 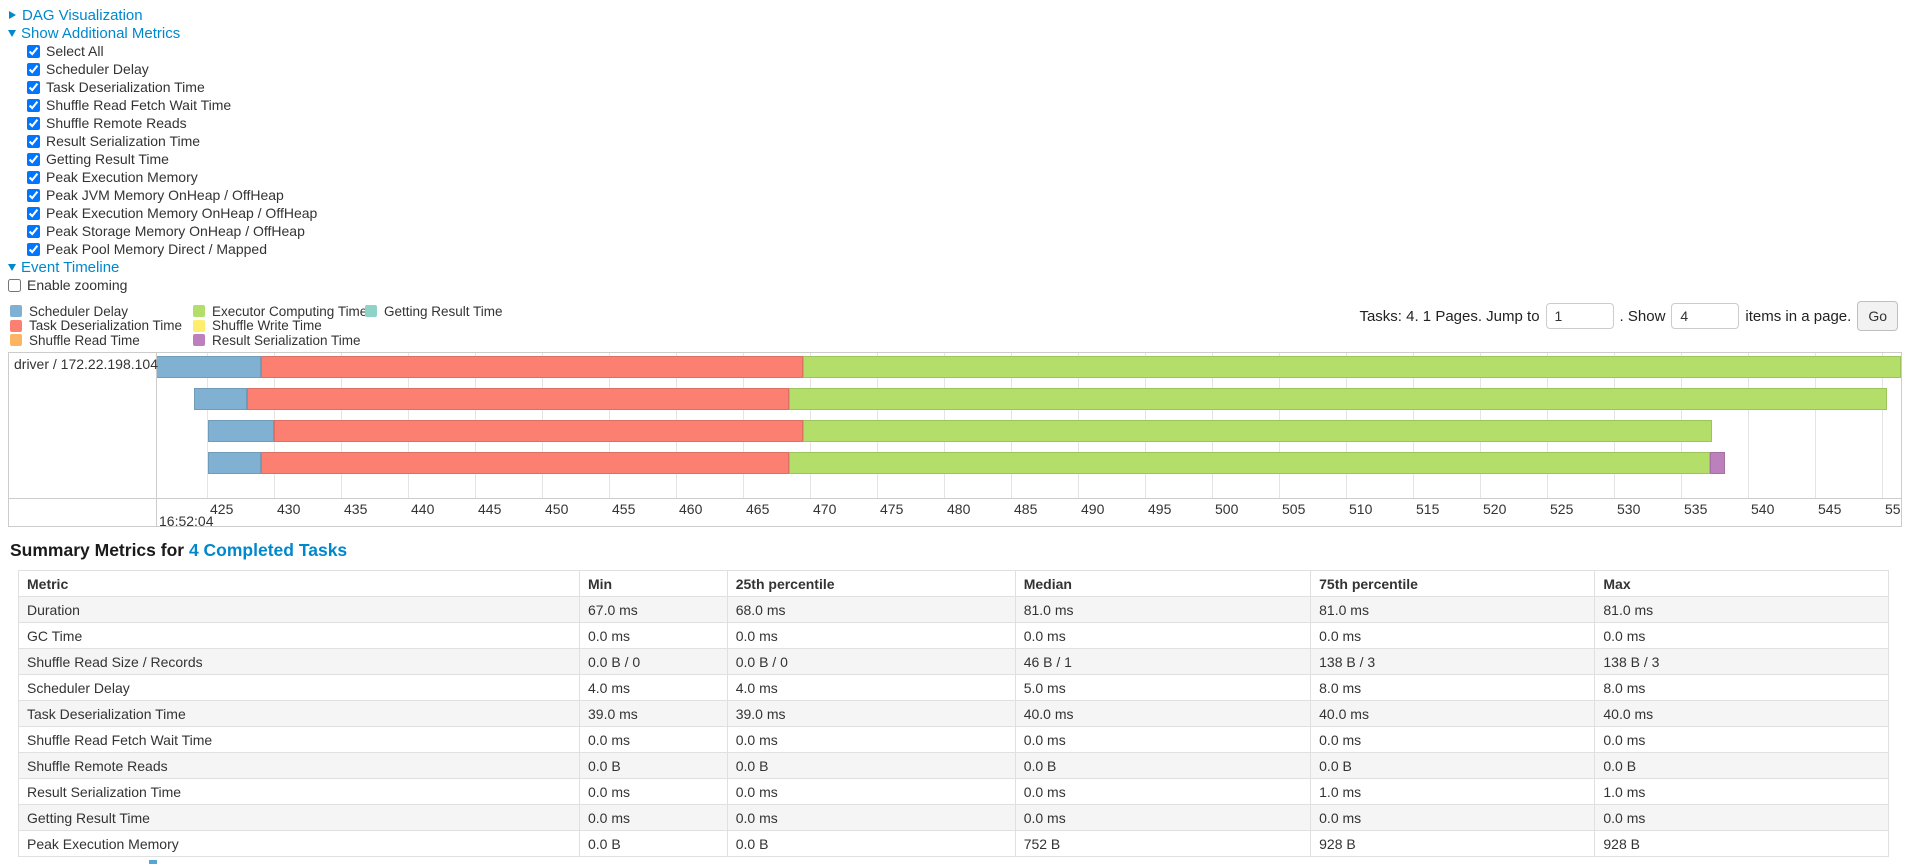 I want to click on metric-name-cell: Shuffle Read Size / Records, so click(x=299, y=661).